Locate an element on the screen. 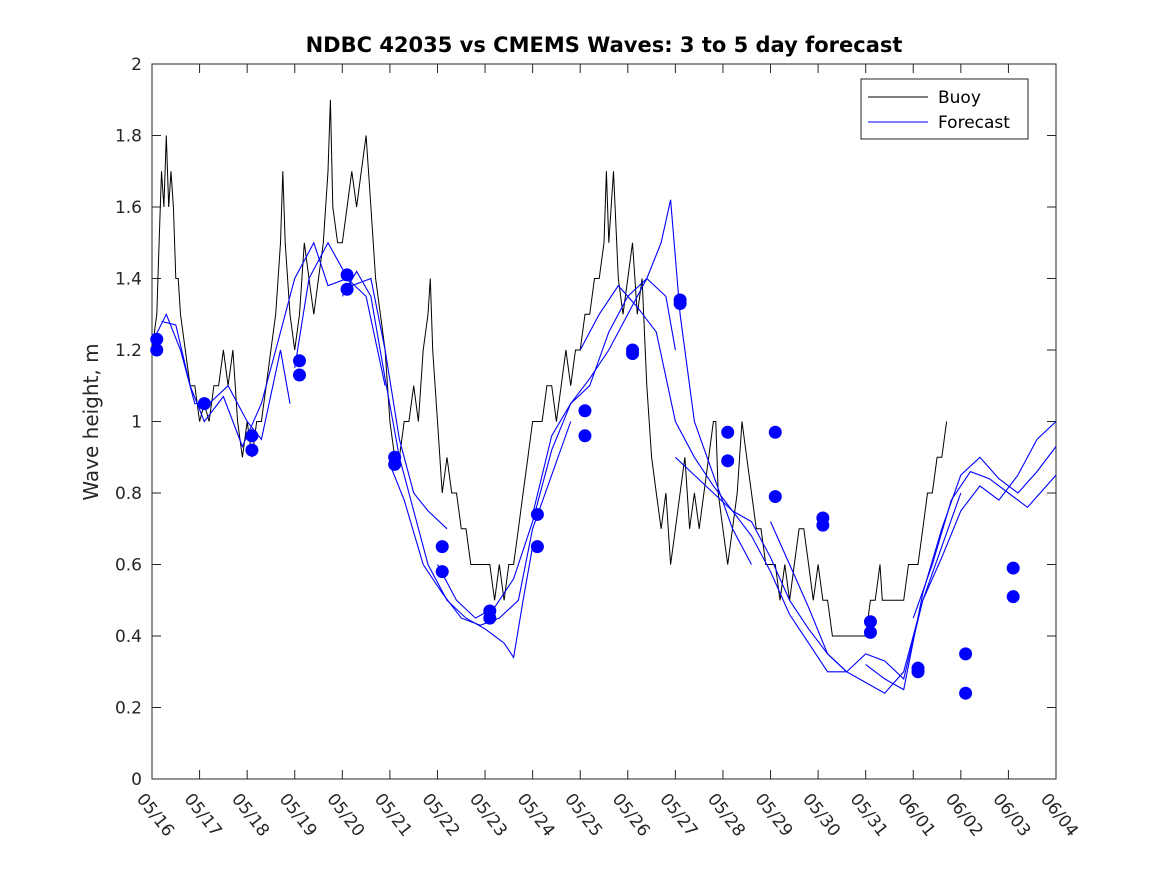 The height and width of the screenshot is (875, 1167). x-tick-label: 06/01 is located at coordinates (916, 815).